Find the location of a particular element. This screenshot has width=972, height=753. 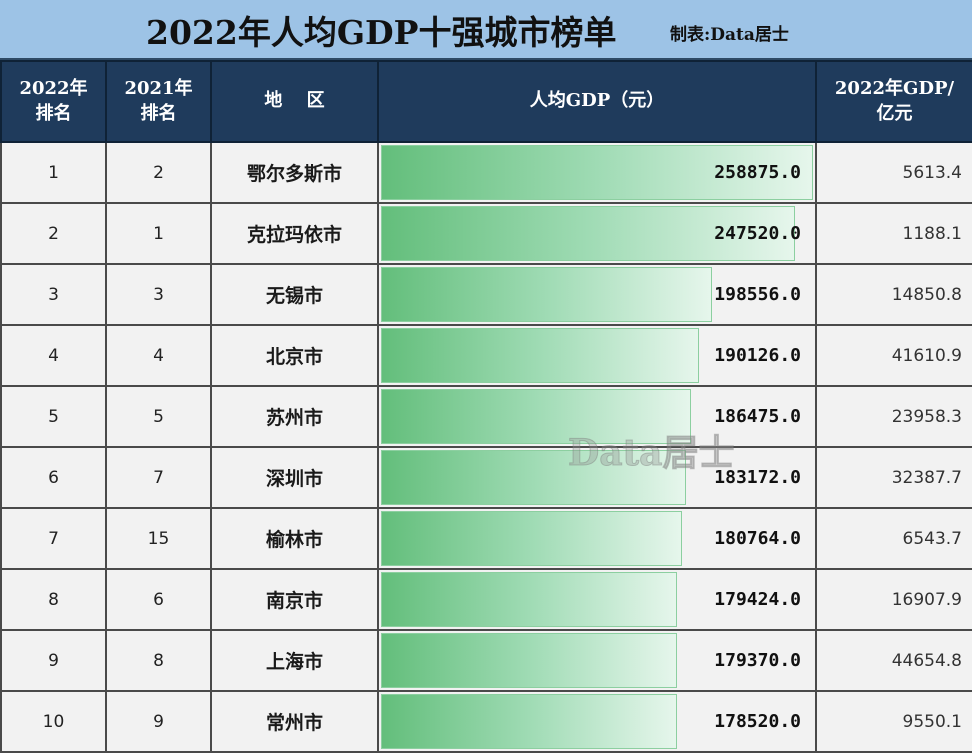

header-row: 2022年 排名 2021年 排名 地 区 人均GDP（元） 2022年GDP/亿元 is located at coordinates (486, 101).